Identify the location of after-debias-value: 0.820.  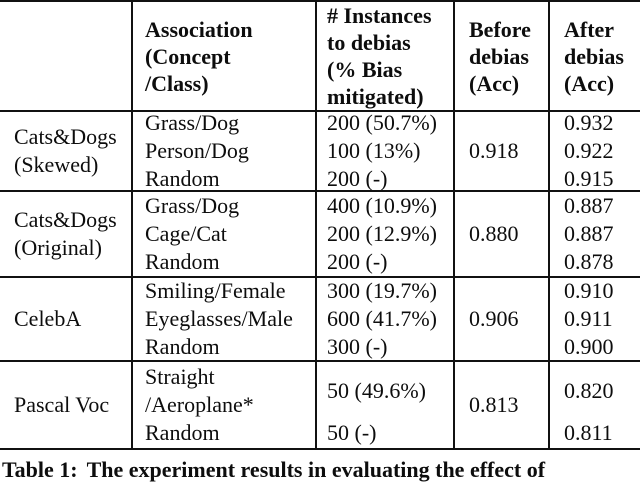
(589, 390).